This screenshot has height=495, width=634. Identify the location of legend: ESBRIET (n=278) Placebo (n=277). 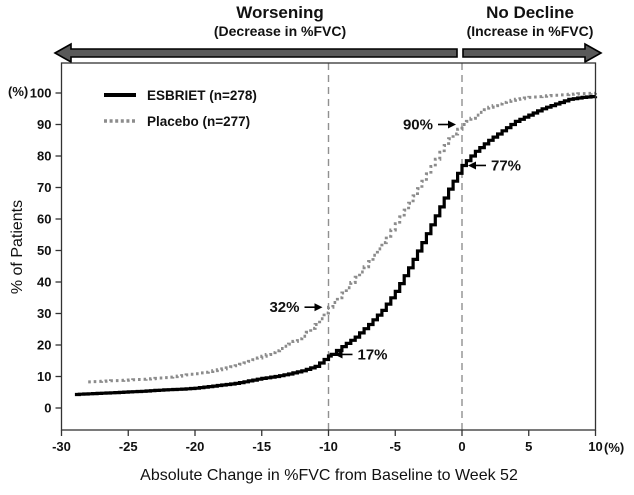
(180, 108).